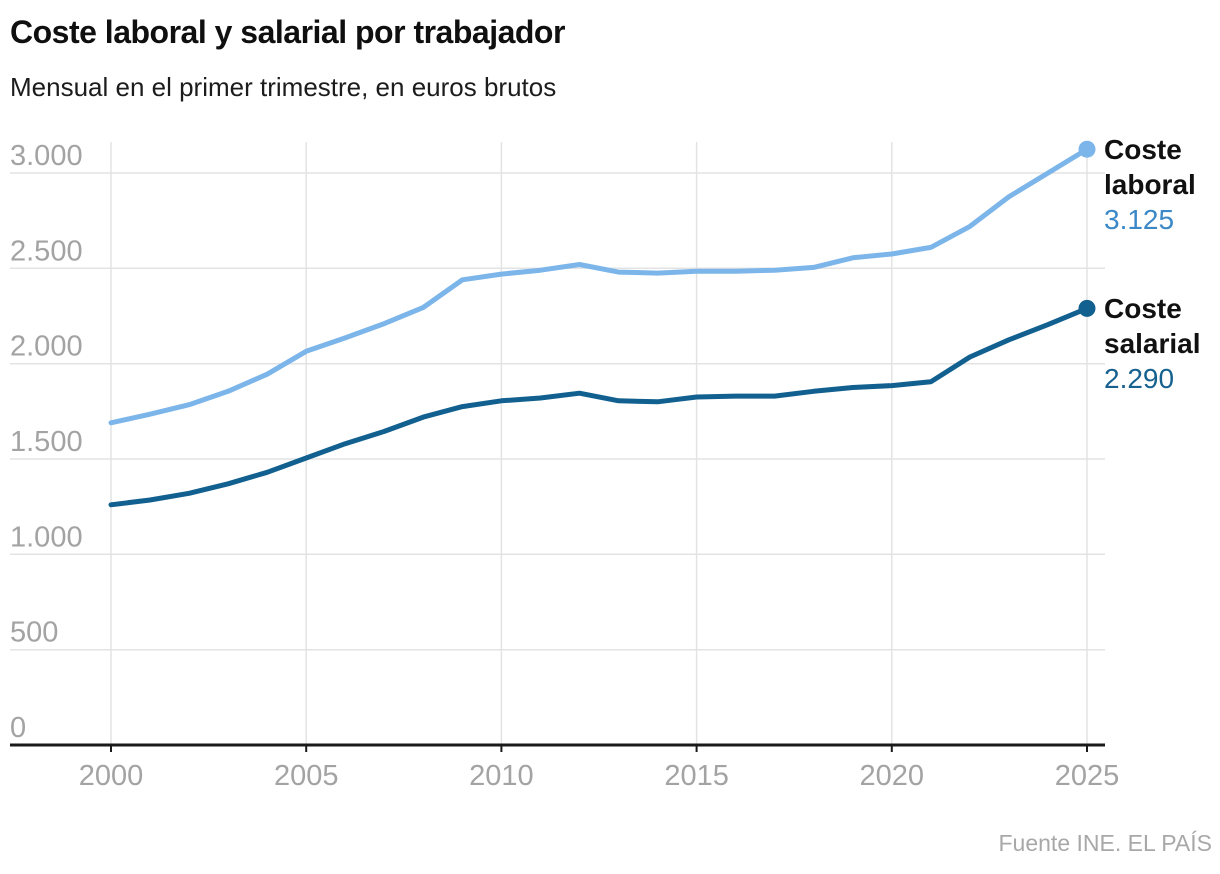 The height and width of the screenshot is (874, 1220). What do you see at coordinates (501, 776) in the screenshot?
I see `x-tick-label-2010: 2010` at bounding box center [501, 776].